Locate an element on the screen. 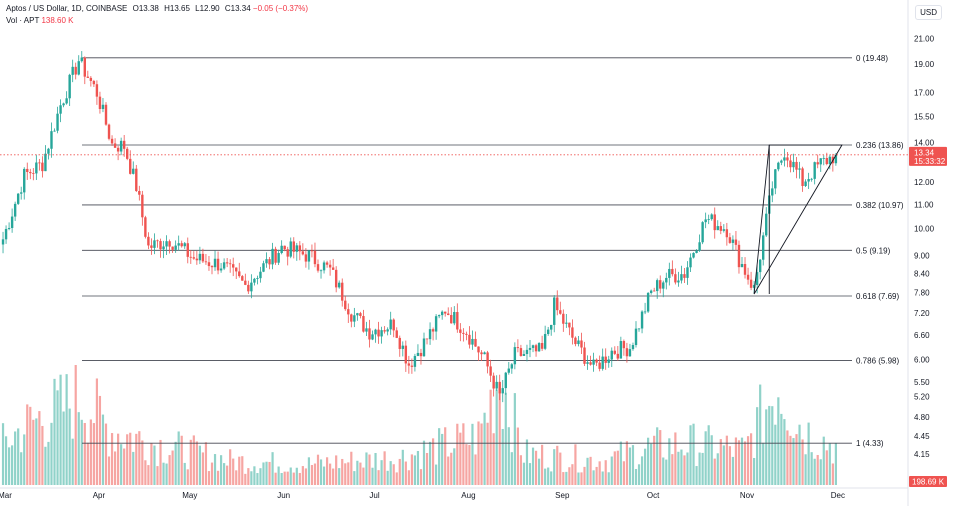  symbol-title: Aptos / US Dollar, 1D, COINBASE is located at coordinates (67, 8).